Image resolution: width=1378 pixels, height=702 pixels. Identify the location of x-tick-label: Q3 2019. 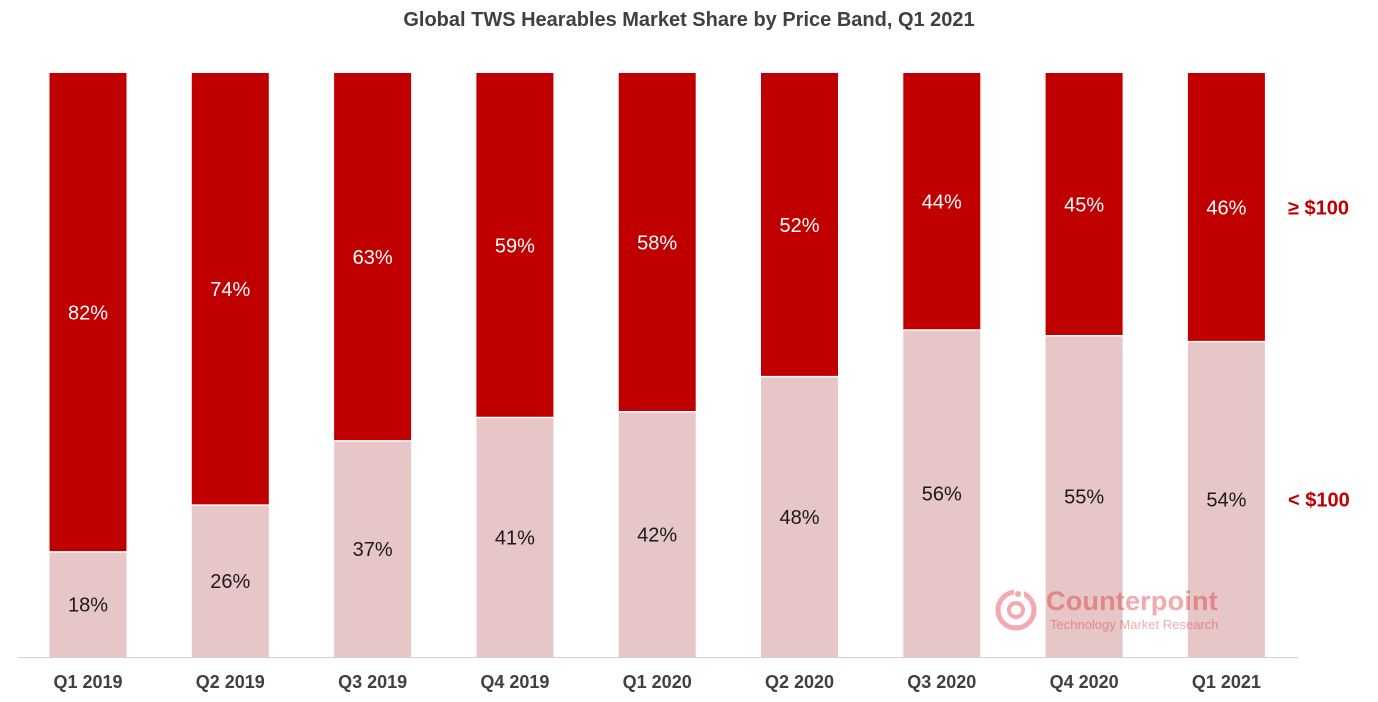
(372, 682).